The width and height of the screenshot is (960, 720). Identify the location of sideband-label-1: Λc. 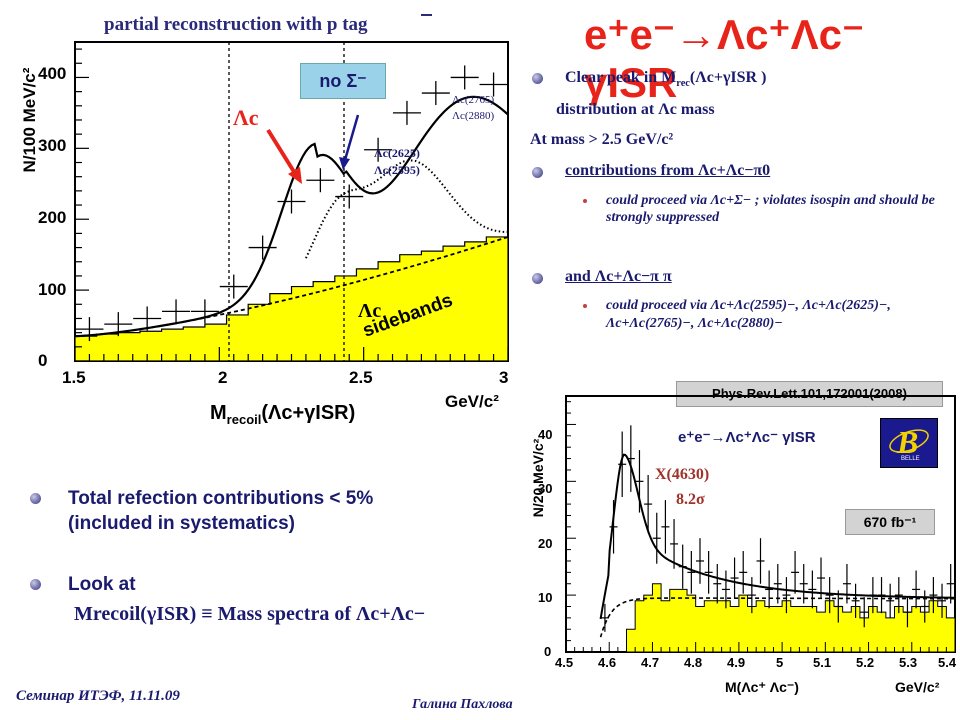
(370, 311).